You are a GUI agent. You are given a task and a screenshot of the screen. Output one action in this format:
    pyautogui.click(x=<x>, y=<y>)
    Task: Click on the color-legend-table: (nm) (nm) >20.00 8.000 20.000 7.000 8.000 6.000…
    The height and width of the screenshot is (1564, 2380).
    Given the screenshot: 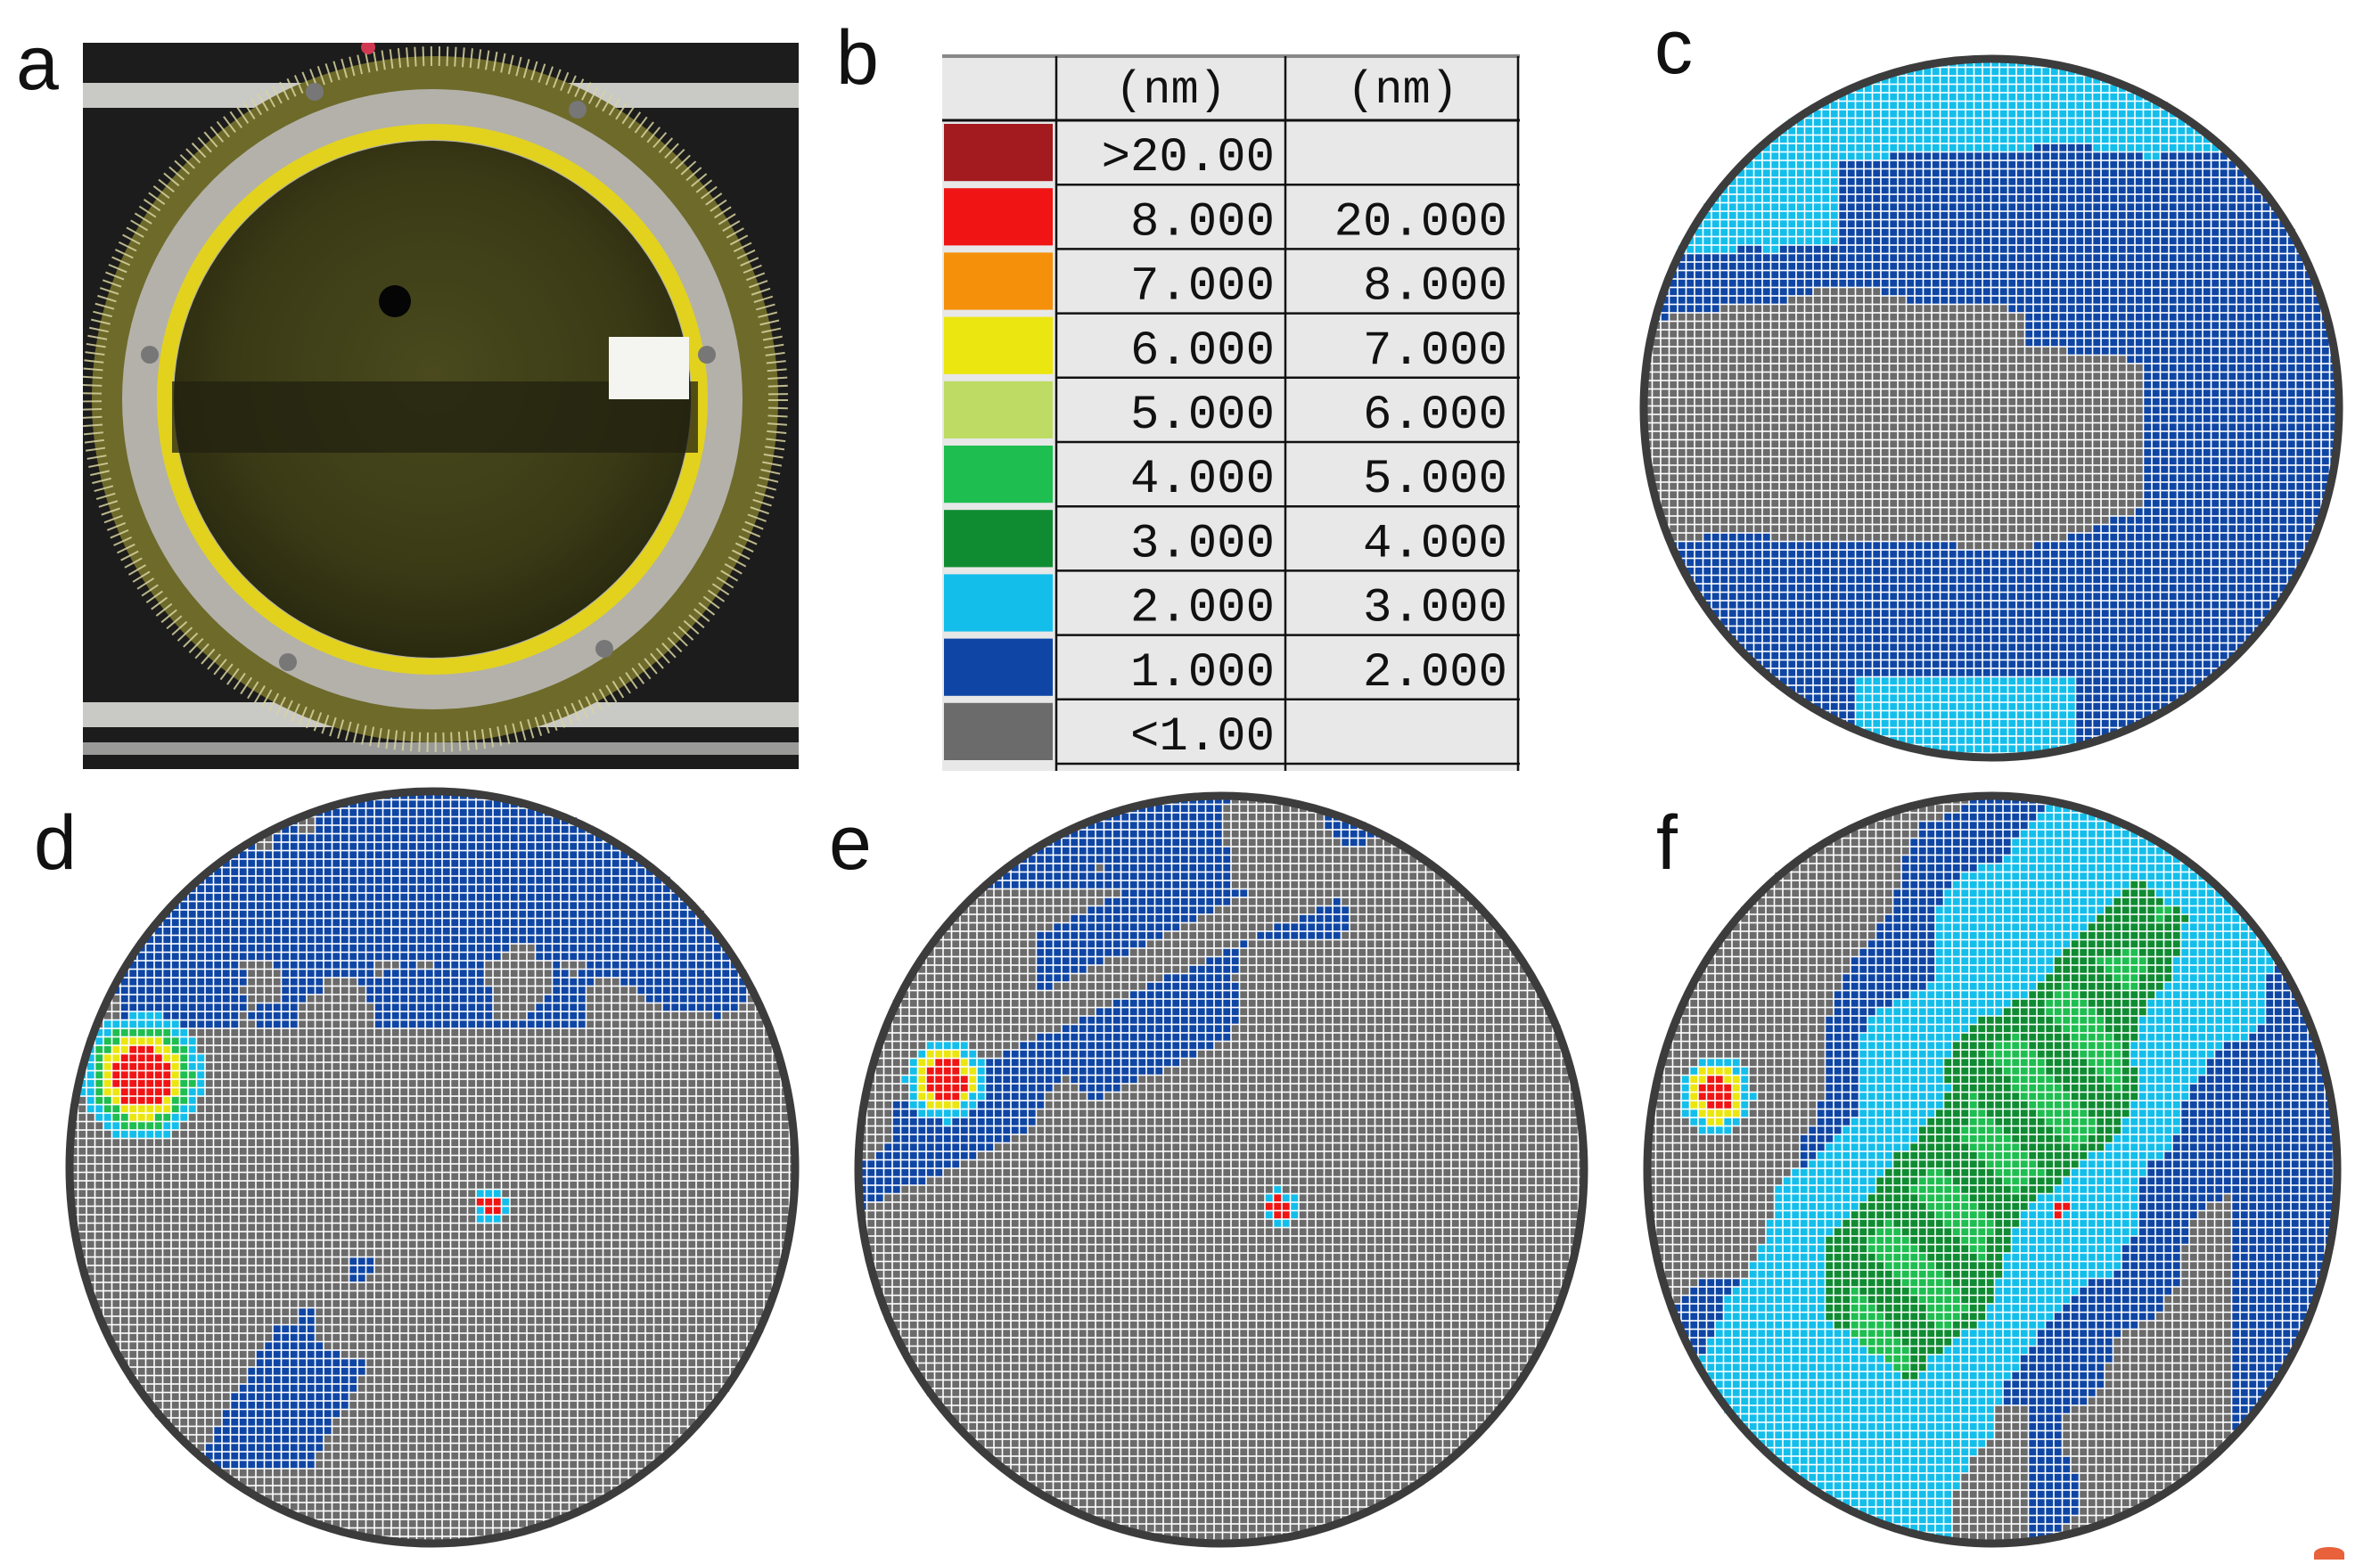 What is the action you would take?
    pyautogui.click(x=1231, y=410)
    